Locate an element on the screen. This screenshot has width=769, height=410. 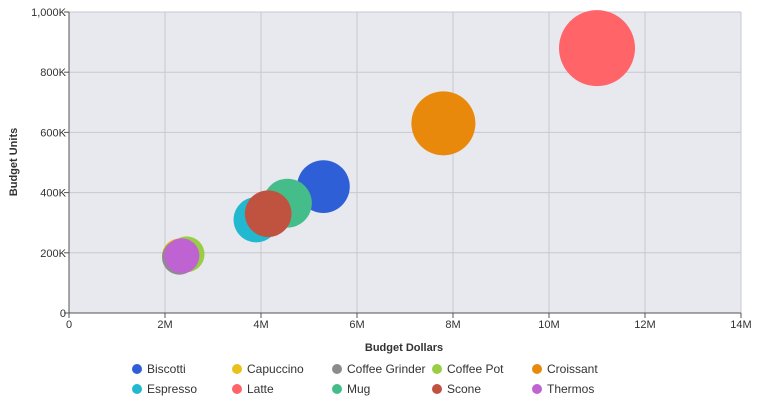
bubble-latte is located at coordinates (597, 48).